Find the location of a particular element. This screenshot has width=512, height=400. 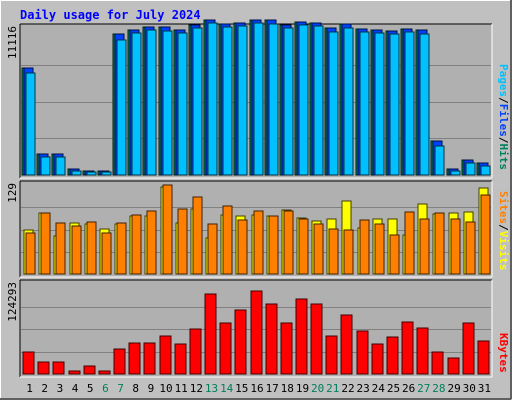

legend-requests: Pages/Files/Hits is located at coordinates (503, 117).